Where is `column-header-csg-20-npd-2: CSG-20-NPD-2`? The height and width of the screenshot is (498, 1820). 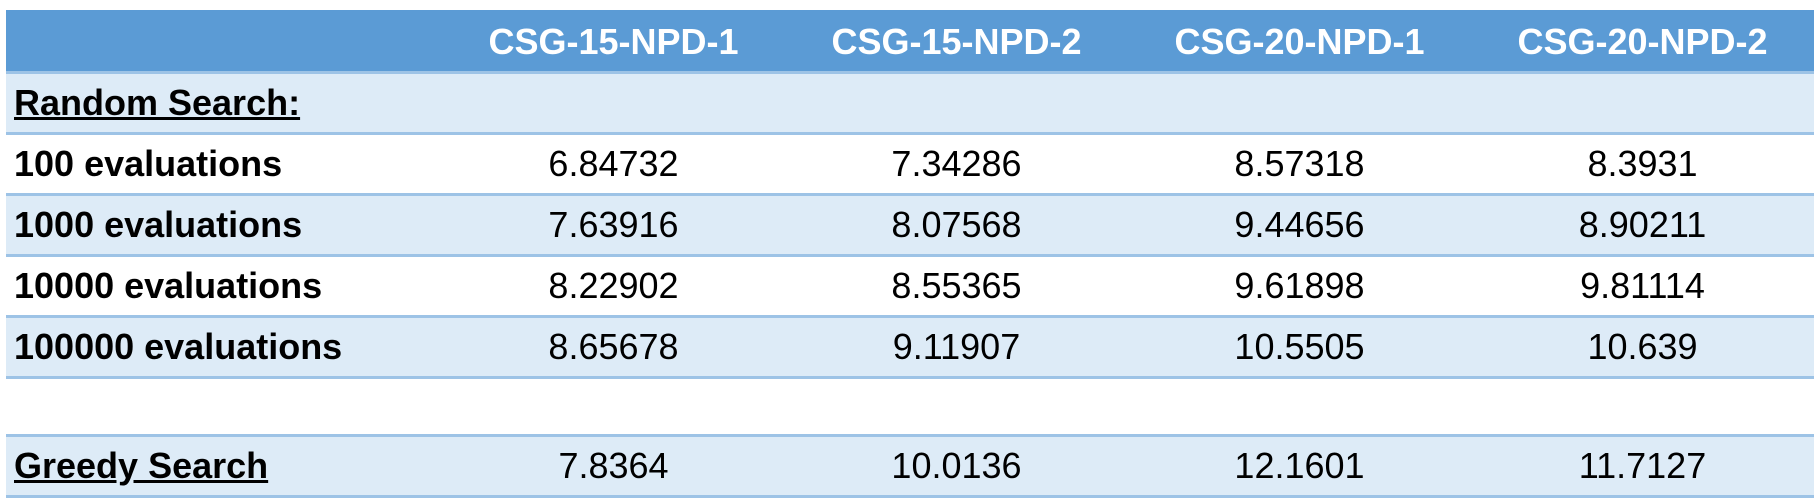 column-header-csg-20-npd-2: CSG-20-NPD-2 is located at coordinates (1642, 42).